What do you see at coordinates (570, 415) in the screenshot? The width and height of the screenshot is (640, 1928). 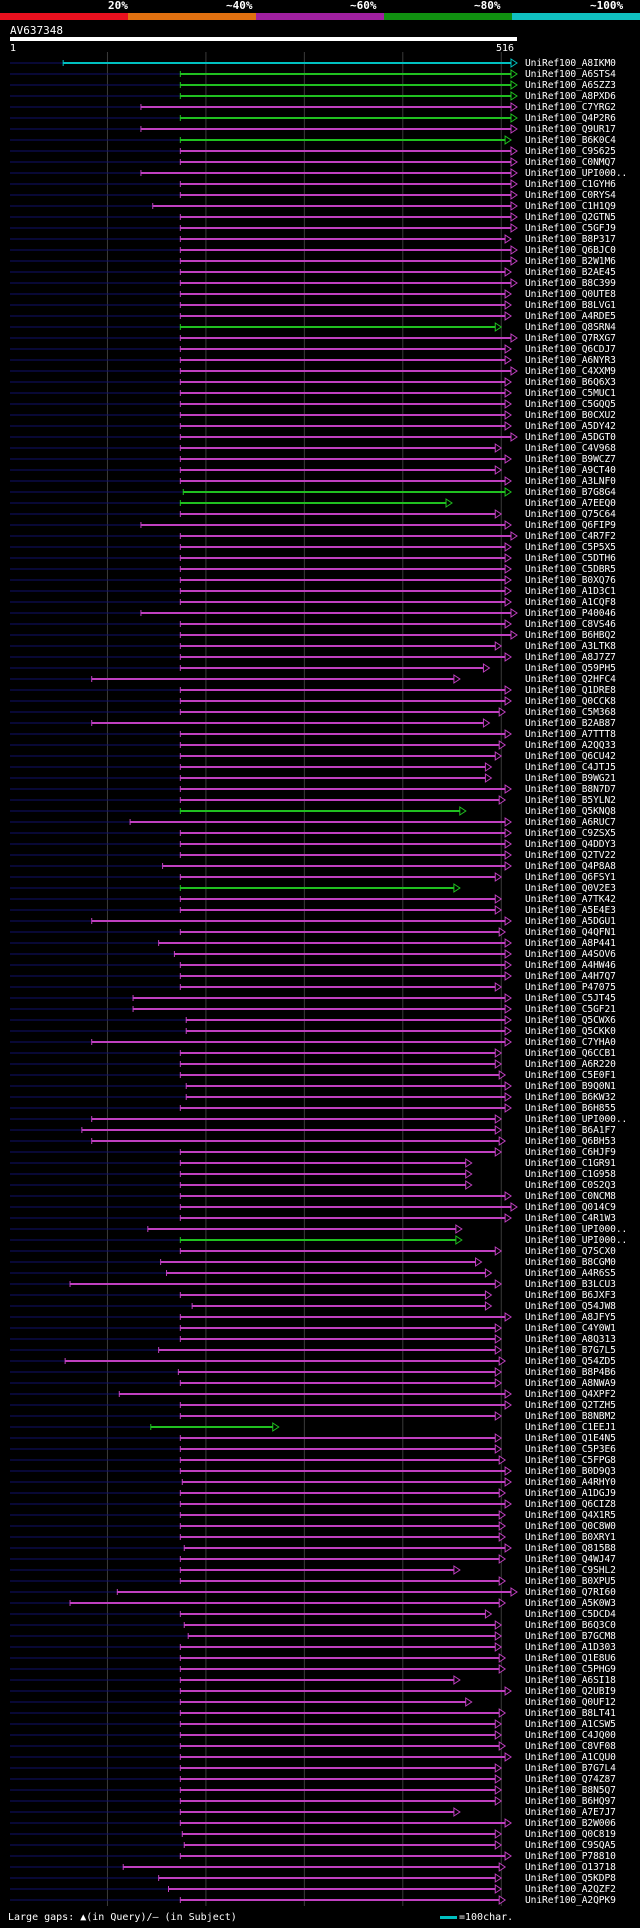 I see `hit-label: UniRef100_B0CXU2` at bounding box center [570, 415].